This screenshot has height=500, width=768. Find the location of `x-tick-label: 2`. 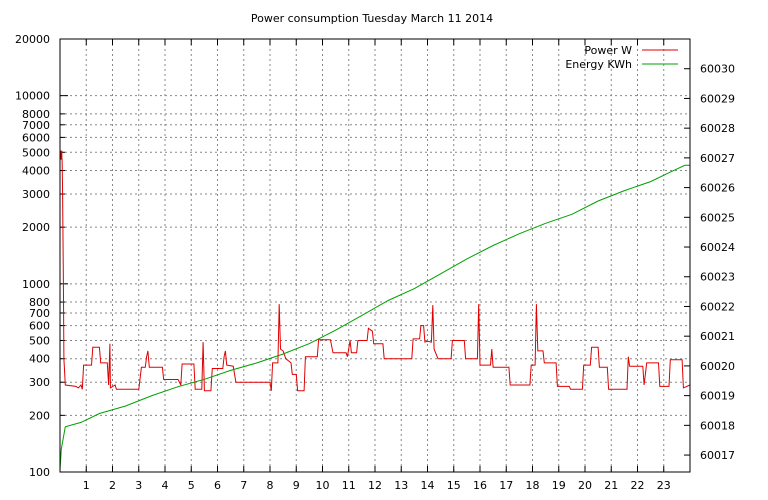

x-tick-label: 2 is located at coordinates (112, 485).